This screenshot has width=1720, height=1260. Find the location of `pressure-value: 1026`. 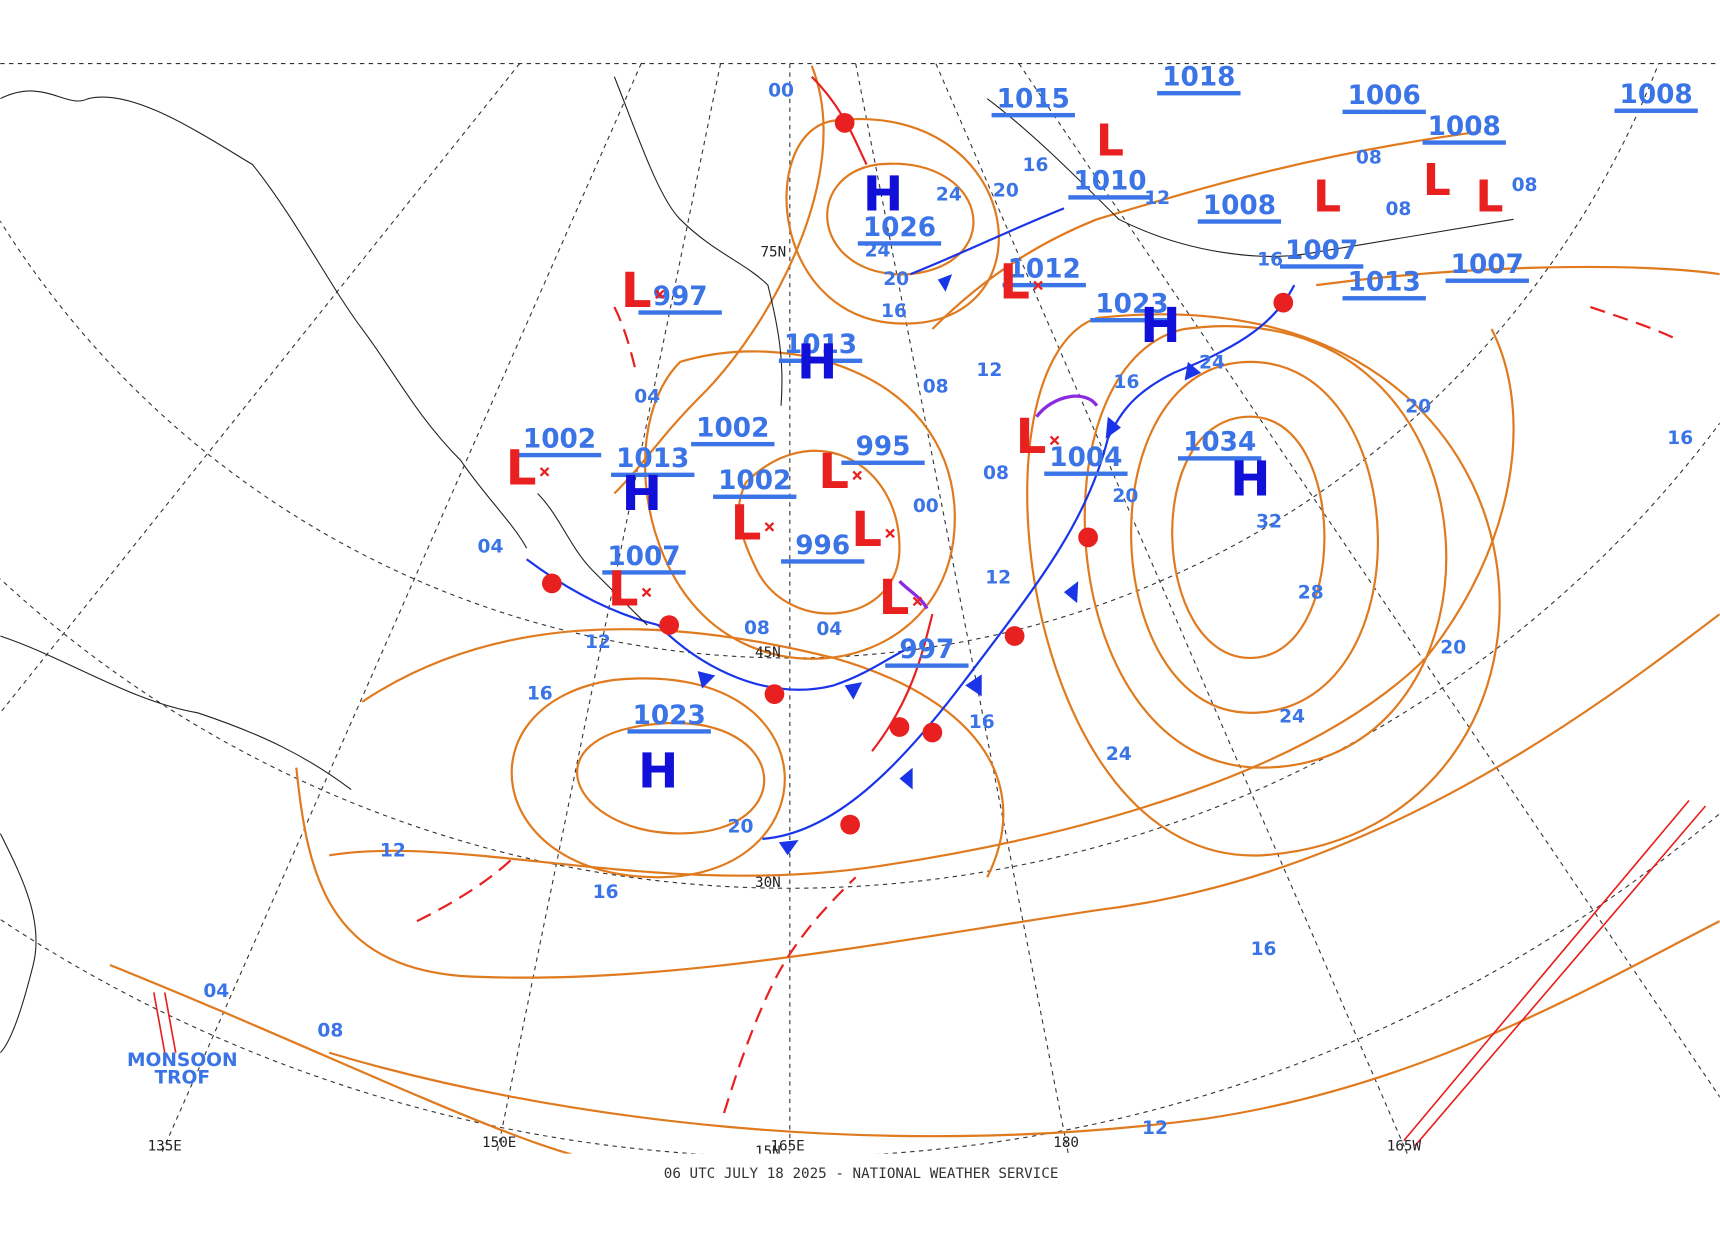

pressure-value: 1026 is located at coordinates (899, 228).